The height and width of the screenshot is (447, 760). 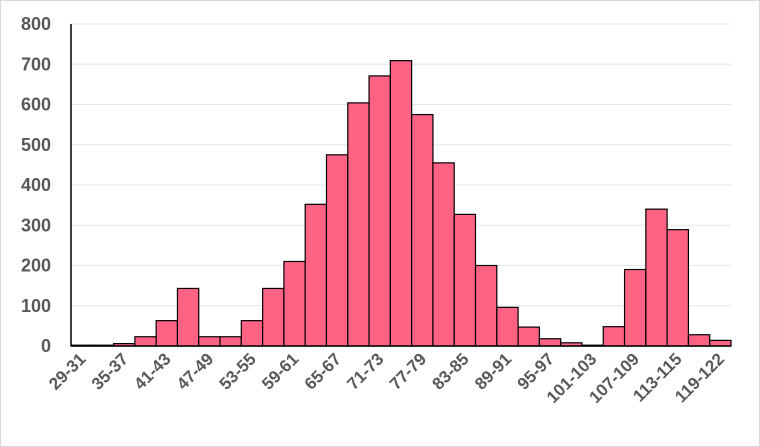 I want to click on x-tick-label: 59-61, so click(x=280, y=371).